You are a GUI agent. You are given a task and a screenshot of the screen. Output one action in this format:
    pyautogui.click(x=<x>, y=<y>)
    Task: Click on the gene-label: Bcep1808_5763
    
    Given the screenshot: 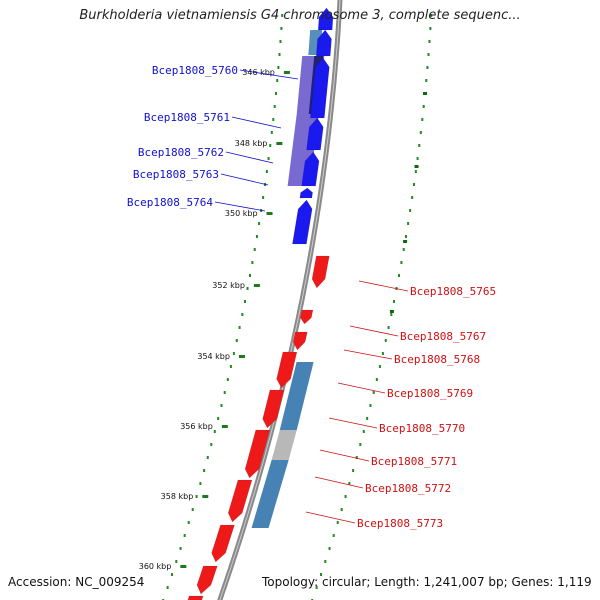 What is the action you would take?
    pyautogui.click(x=176, y=174)
    